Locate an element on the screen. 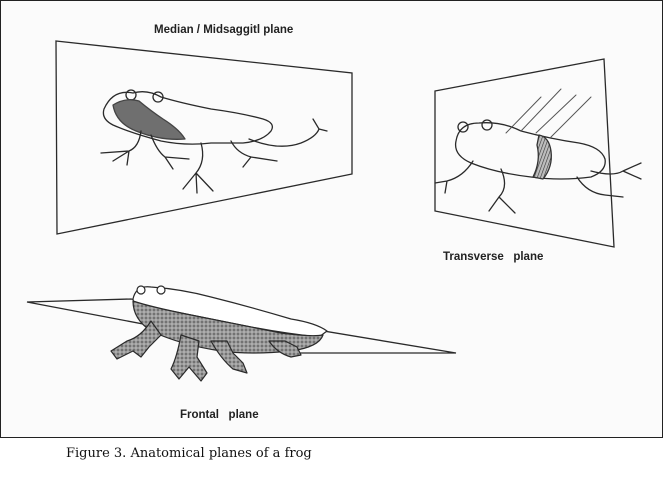  transverse-plane-diagram is located at coordinates (538, 153).